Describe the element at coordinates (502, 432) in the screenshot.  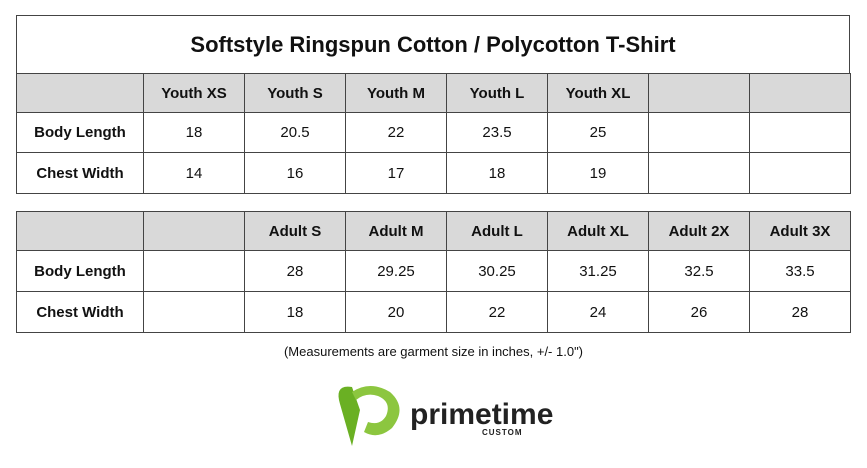
I see `logo-sub: CUSTOM` at that location.